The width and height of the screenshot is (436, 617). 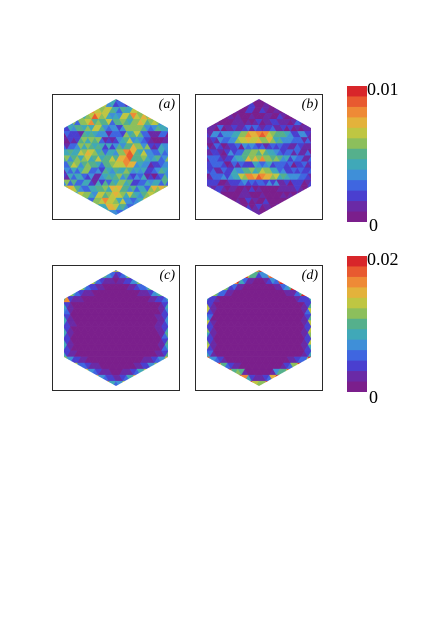 I want to click on colorbar-bottom-min-label: 0, so click(x=373, y=397).